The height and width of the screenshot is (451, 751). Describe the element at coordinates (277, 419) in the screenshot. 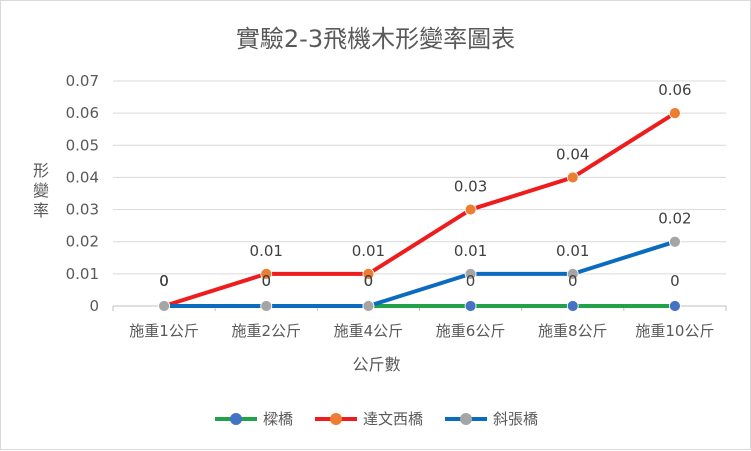

I see `legend-label: 樑橋` at that location.